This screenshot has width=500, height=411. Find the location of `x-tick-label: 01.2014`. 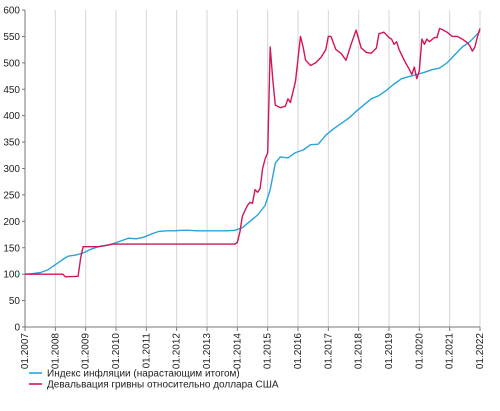

x-tick-label: 01.2014 is located at coordinates (237, 351).